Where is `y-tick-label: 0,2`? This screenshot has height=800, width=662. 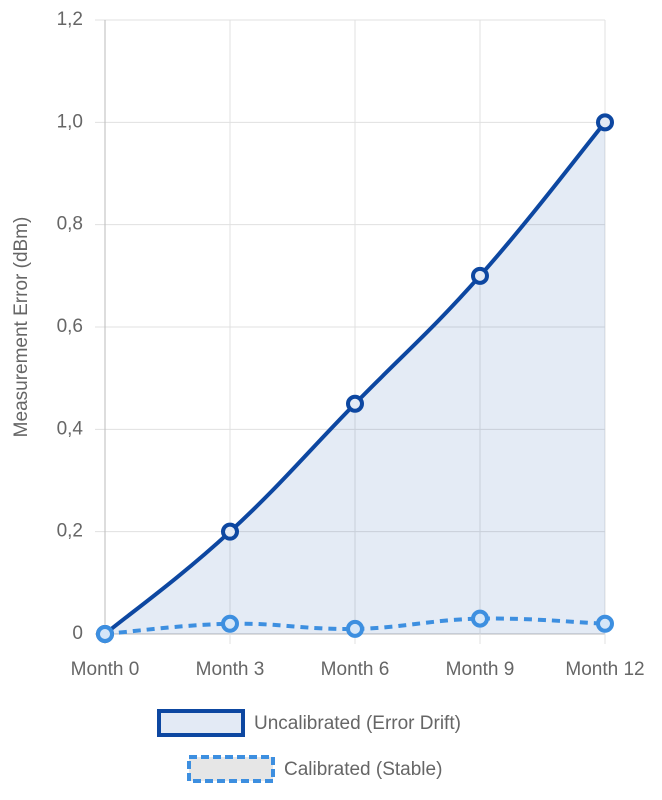
y-tick-label: 0,2 is located at coordinates (70, 531).